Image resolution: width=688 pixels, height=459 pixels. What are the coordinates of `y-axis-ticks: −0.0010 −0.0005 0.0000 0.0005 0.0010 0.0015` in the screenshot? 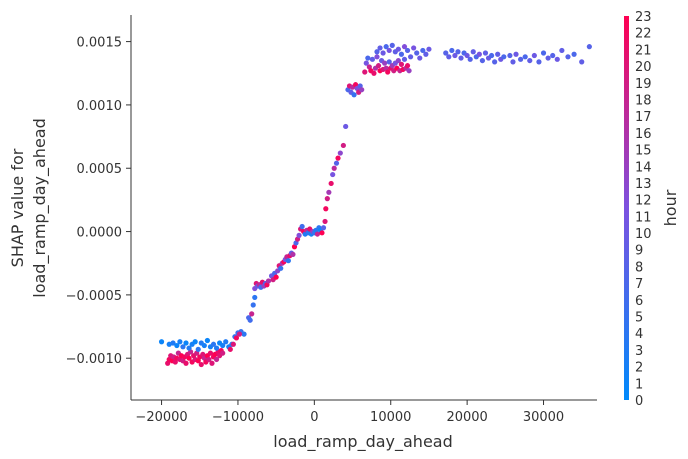 It's located at (98, 201).